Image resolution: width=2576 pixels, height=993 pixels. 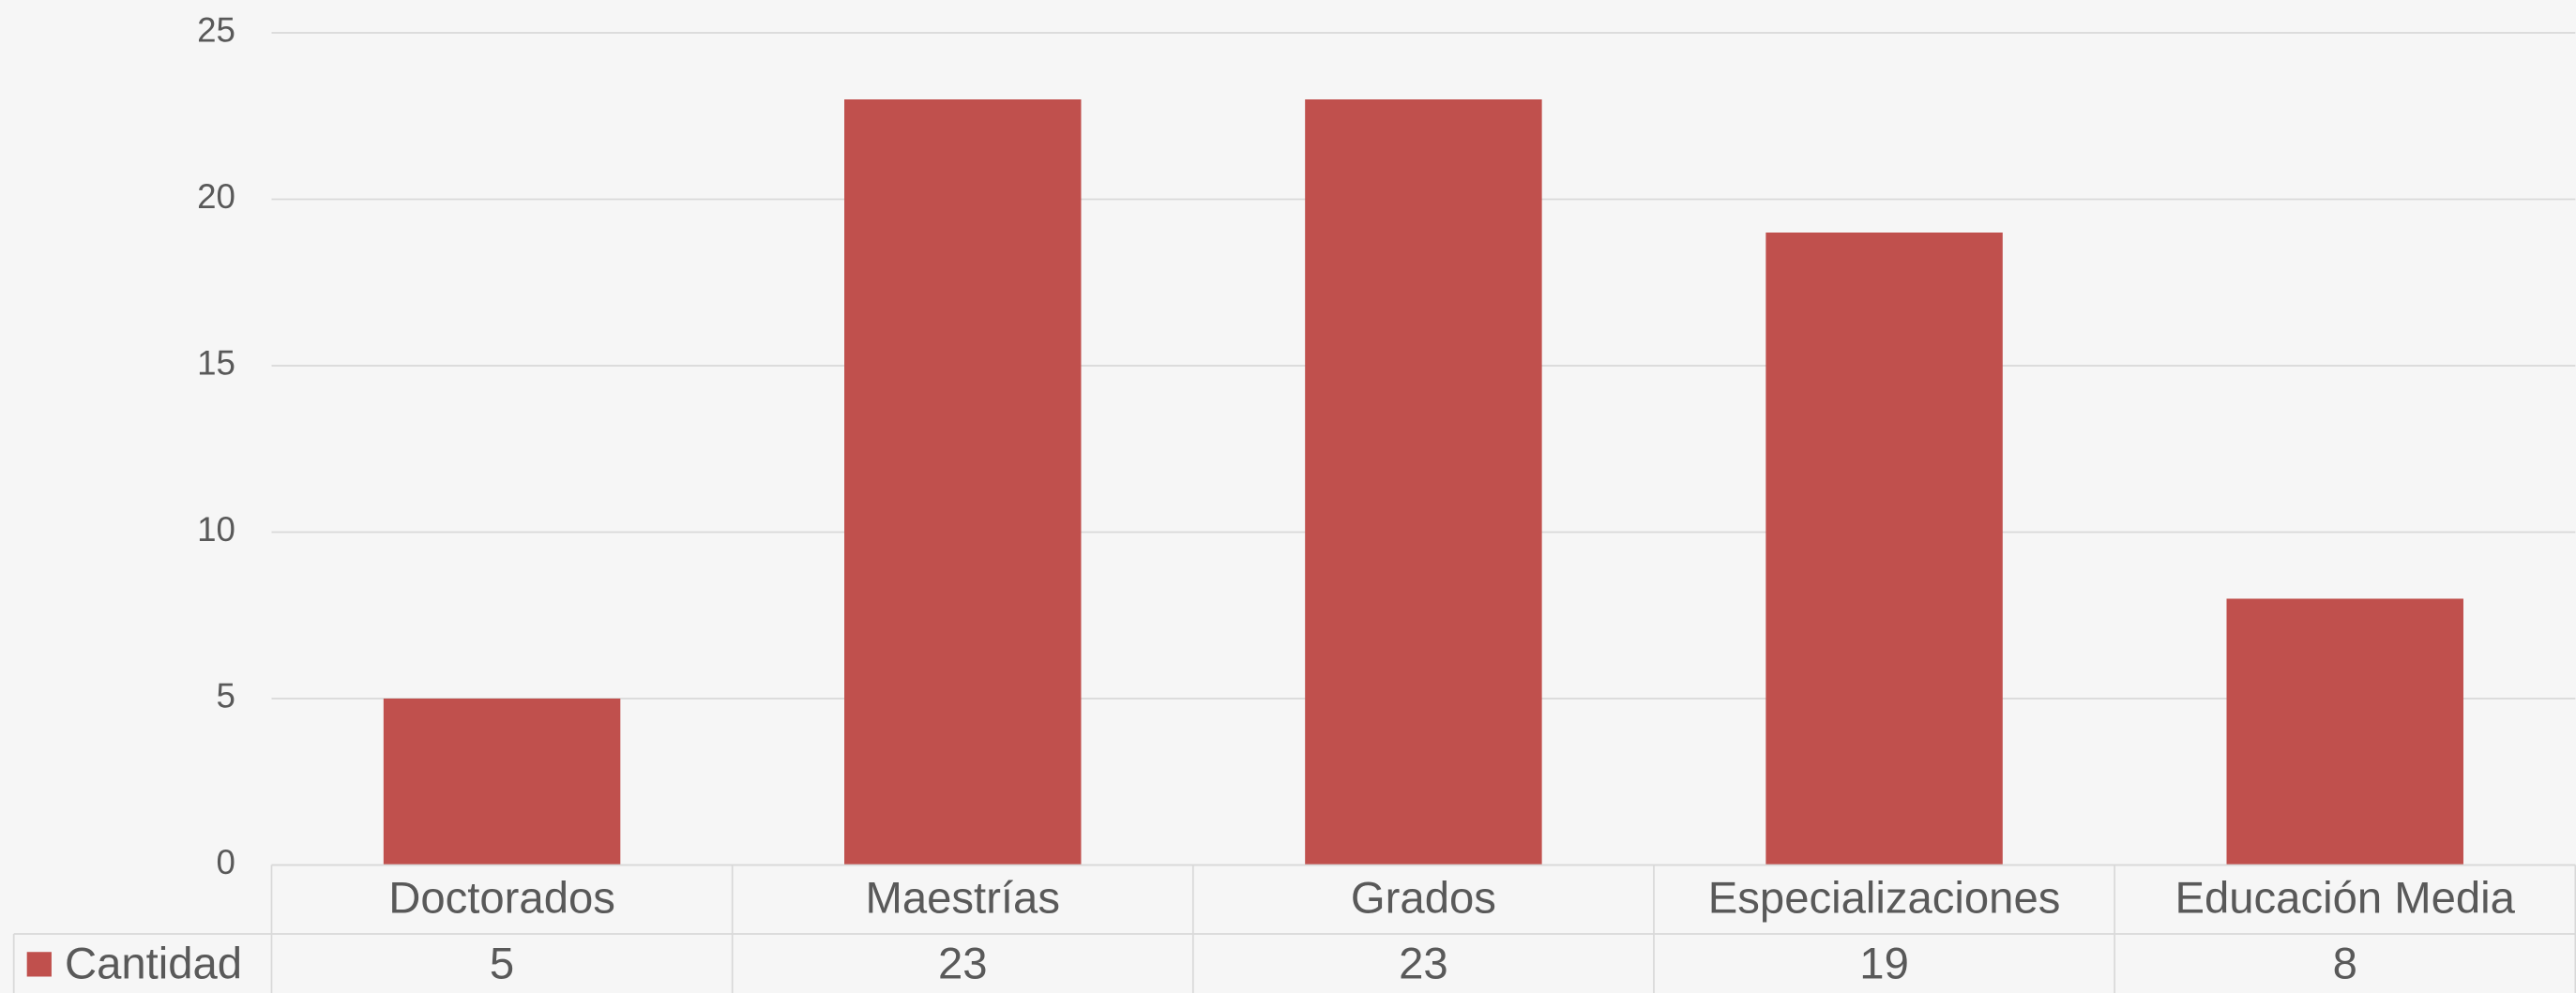 What do you see at coordinates (216, 30) in the screenshot?
I see `y-tick-label: 25` at bounding box center [216, 30].